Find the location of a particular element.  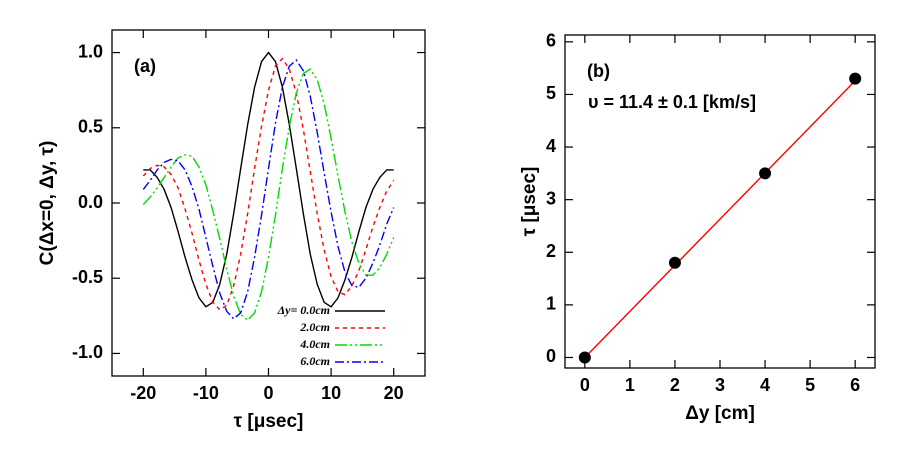

y-tick-label: 1.0 is located at coordinates (90, 51).